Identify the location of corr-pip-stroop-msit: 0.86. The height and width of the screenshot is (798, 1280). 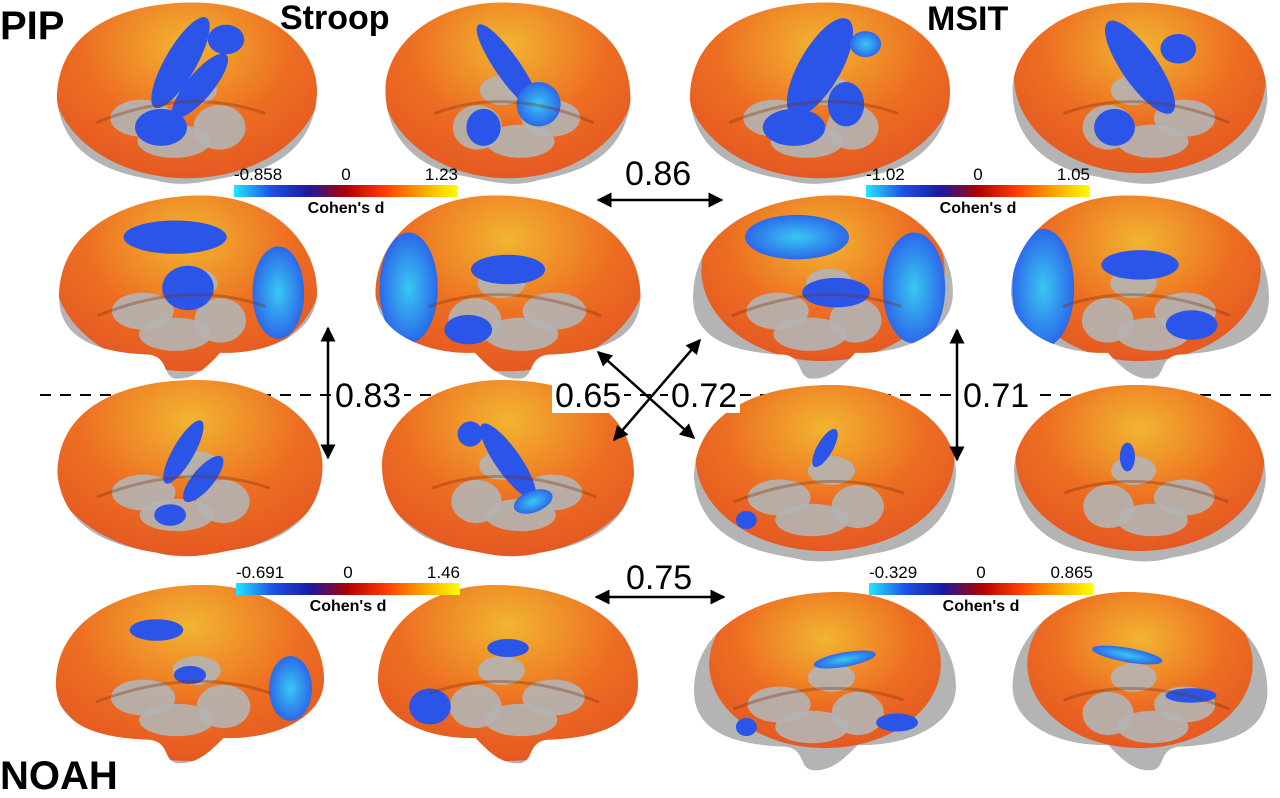
(658, 174).